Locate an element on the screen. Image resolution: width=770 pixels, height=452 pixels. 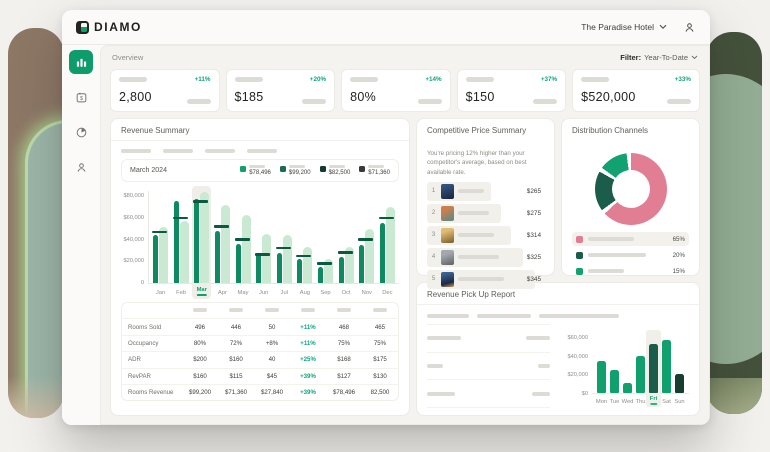
target-marker is located at coordinates (386, 218).